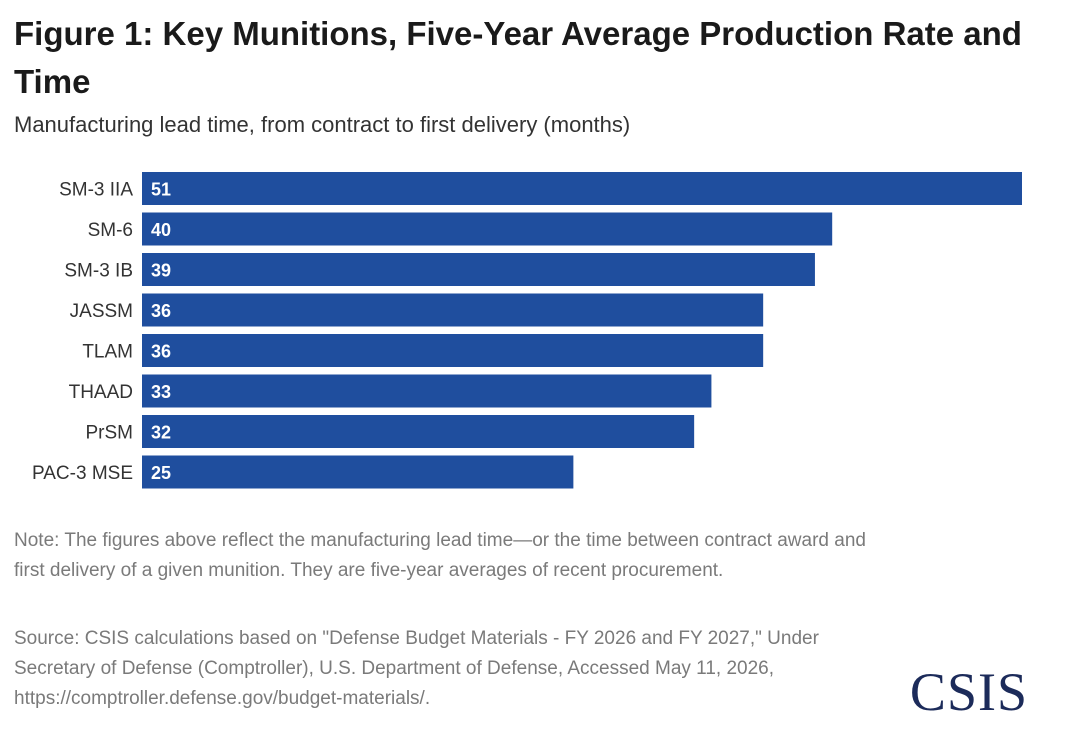 The height and width of the screenshot is (736, 1080). What do you see at coordinates (161, 392) in the screenshot?
I see `value-label-thaad: 33` at bounding box center [161, 392].